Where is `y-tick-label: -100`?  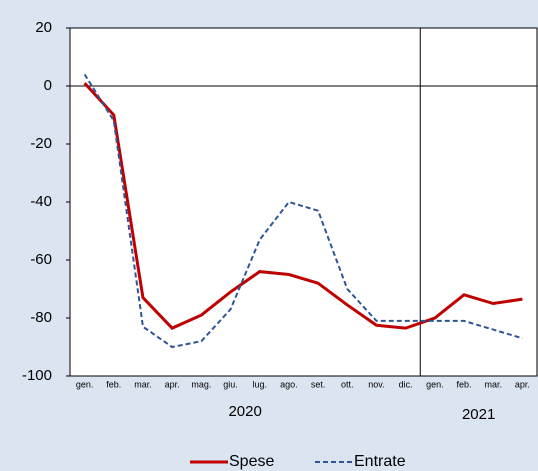
y-tick-label: -100 is located at coordinates (37, 375).